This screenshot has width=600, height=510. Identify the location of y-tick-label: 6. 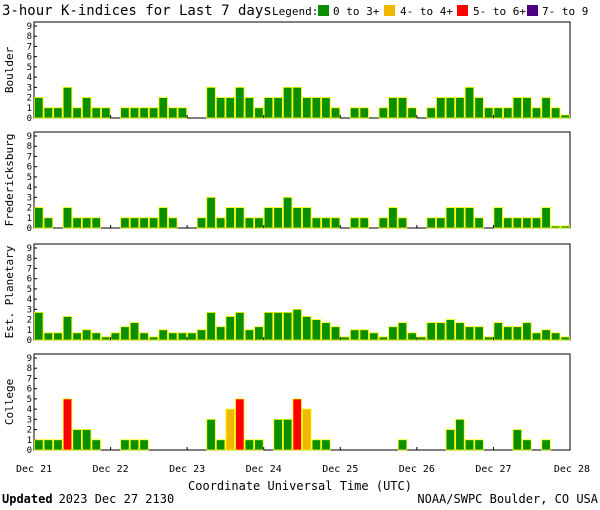
(29, 280).